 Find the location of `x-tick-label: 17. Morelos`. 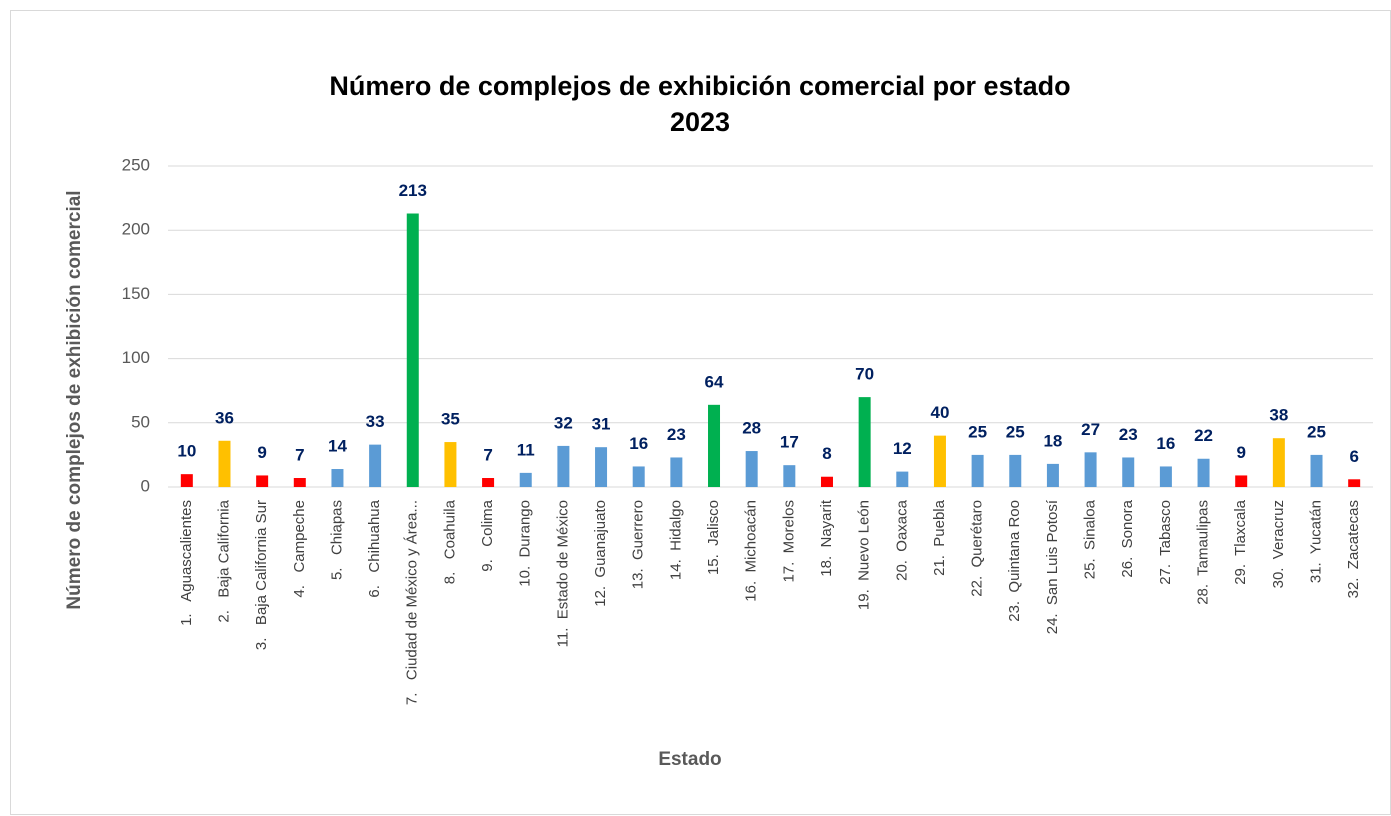

x-tick-label: 17. Morelos is located at coordinates (788, 541).